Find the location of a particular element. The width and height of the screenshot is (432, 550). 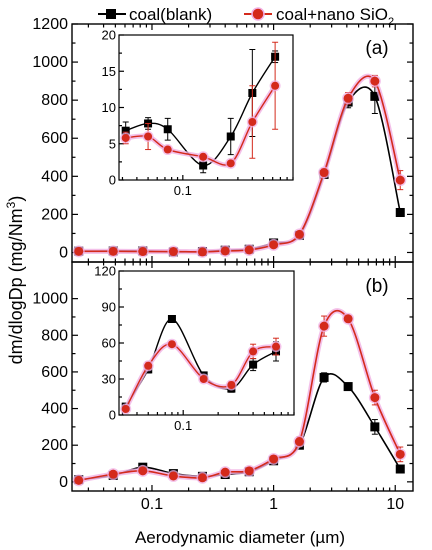

y-axis-label-close: ) is located at coordinates (16, 199).